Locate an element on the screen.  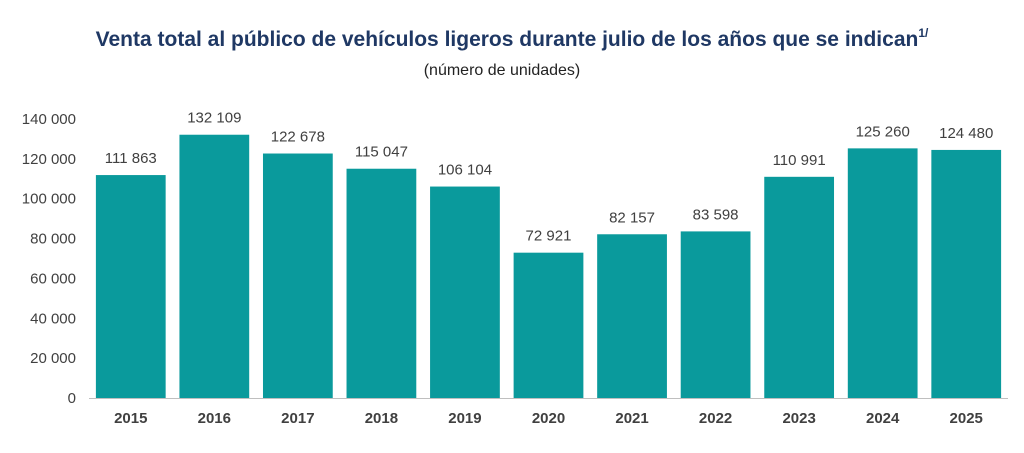
data-label-2022: 83 598 is located at coordinates (716, 214).